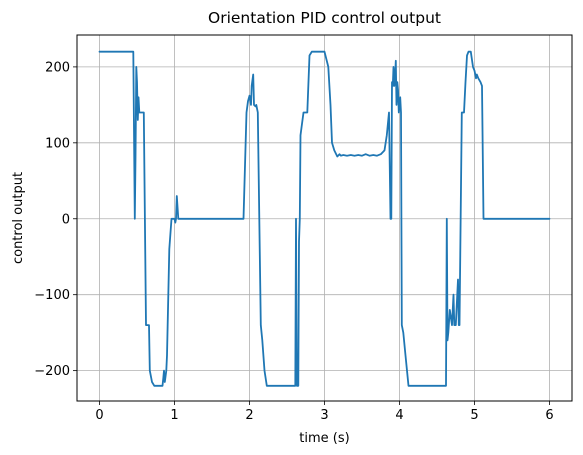  I want to click on y-tick-label: 0, so click(66, 219).